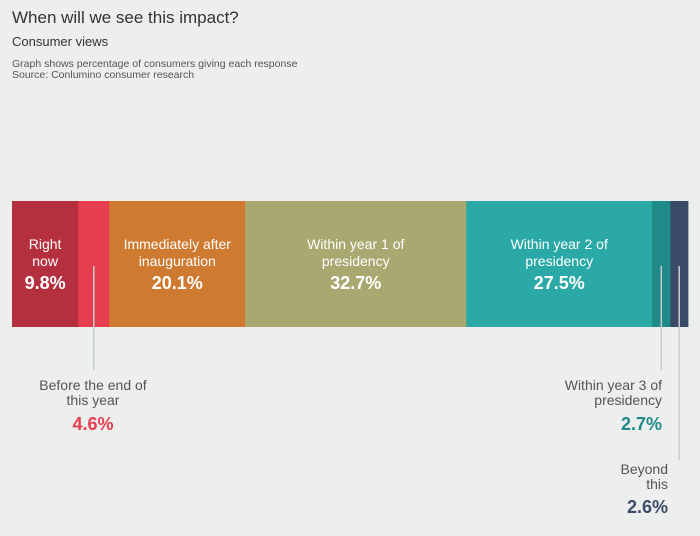  Describe the element at coordinates (92, 424) in the screenshot. I see `callout-value-1: 4.6%` at that location.